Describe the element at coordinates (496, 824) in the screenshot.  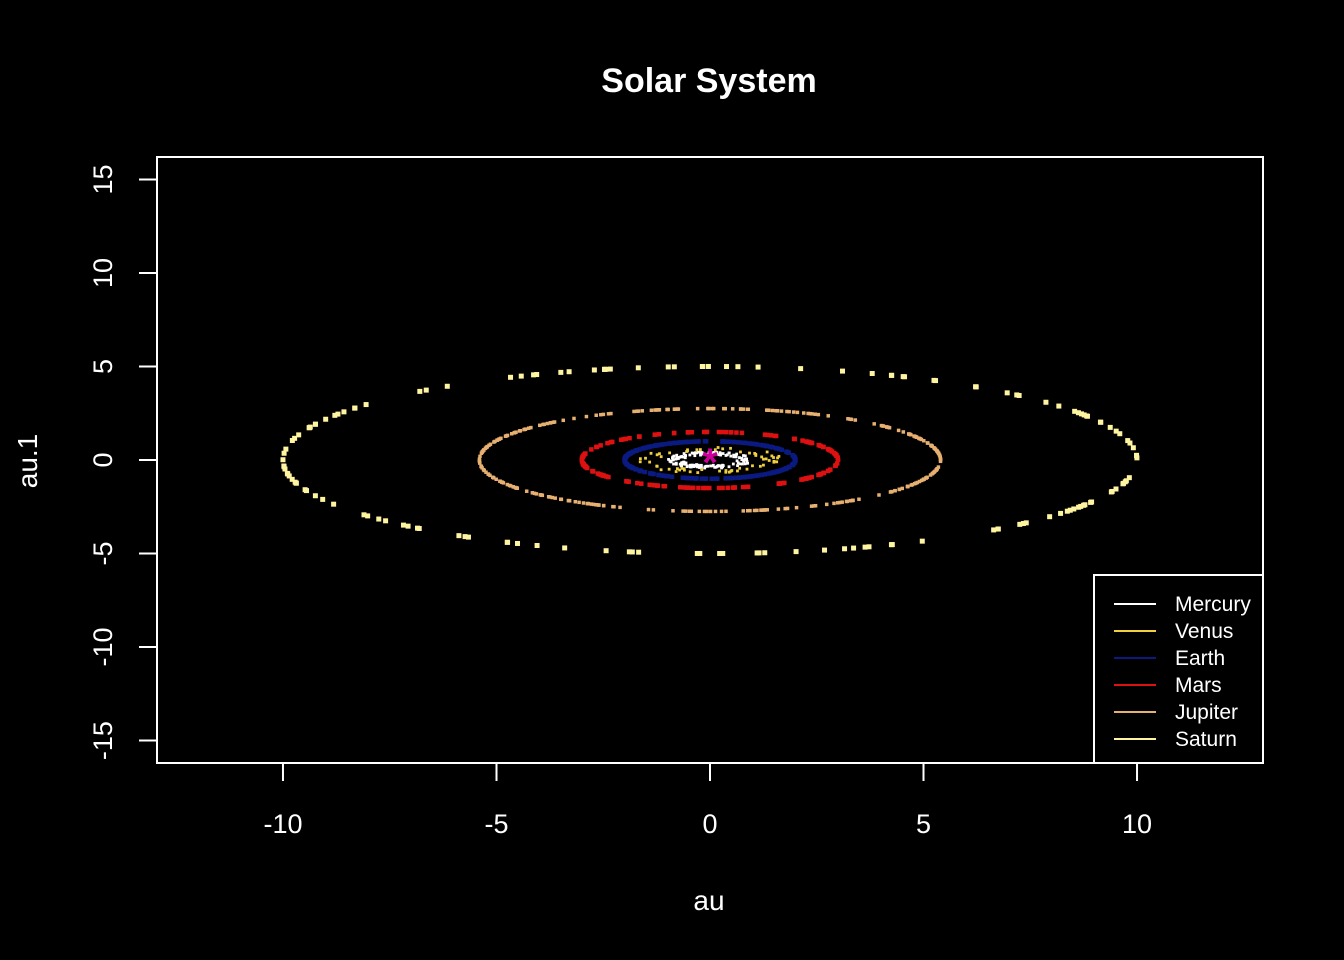
I see `x-tick-label: -5` at that location.